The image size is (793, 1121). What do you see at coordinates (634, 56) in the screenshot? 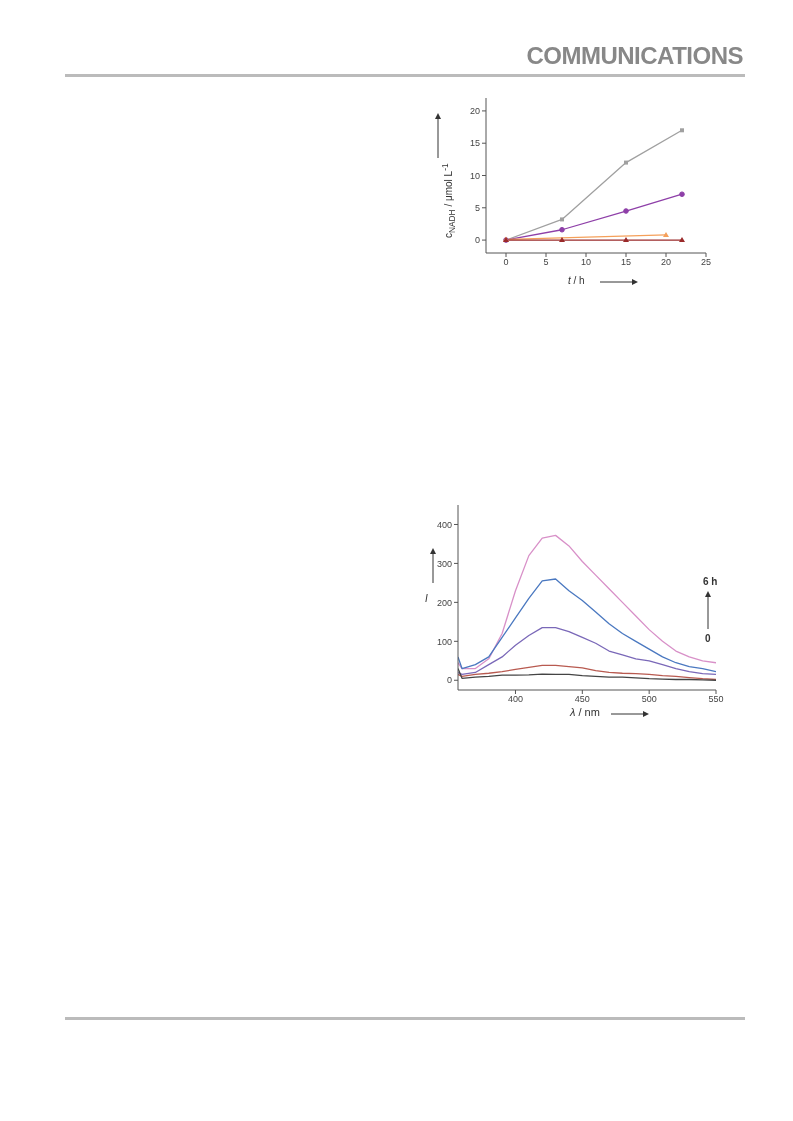
I see `text: COMMUNICATIONS` at bounding box center [634, 56].